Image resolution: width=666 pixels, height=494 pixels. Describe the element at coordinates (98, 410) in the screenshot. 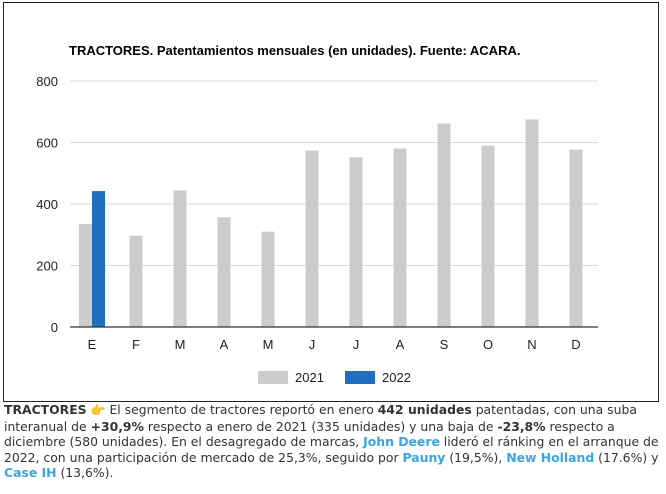

I see `pointing-hand-icon: 👉` at that location.